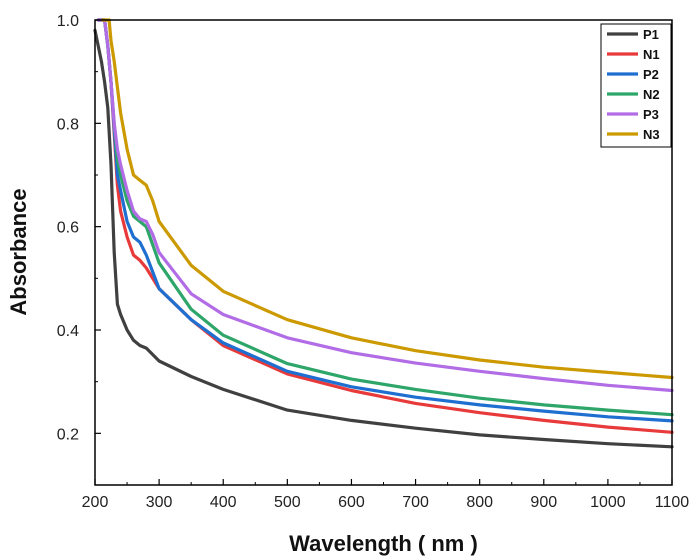 Image resolution: width=700 pixels, height=560 pixels. I want to click on x-tick-label: 700, so click(415, 502).